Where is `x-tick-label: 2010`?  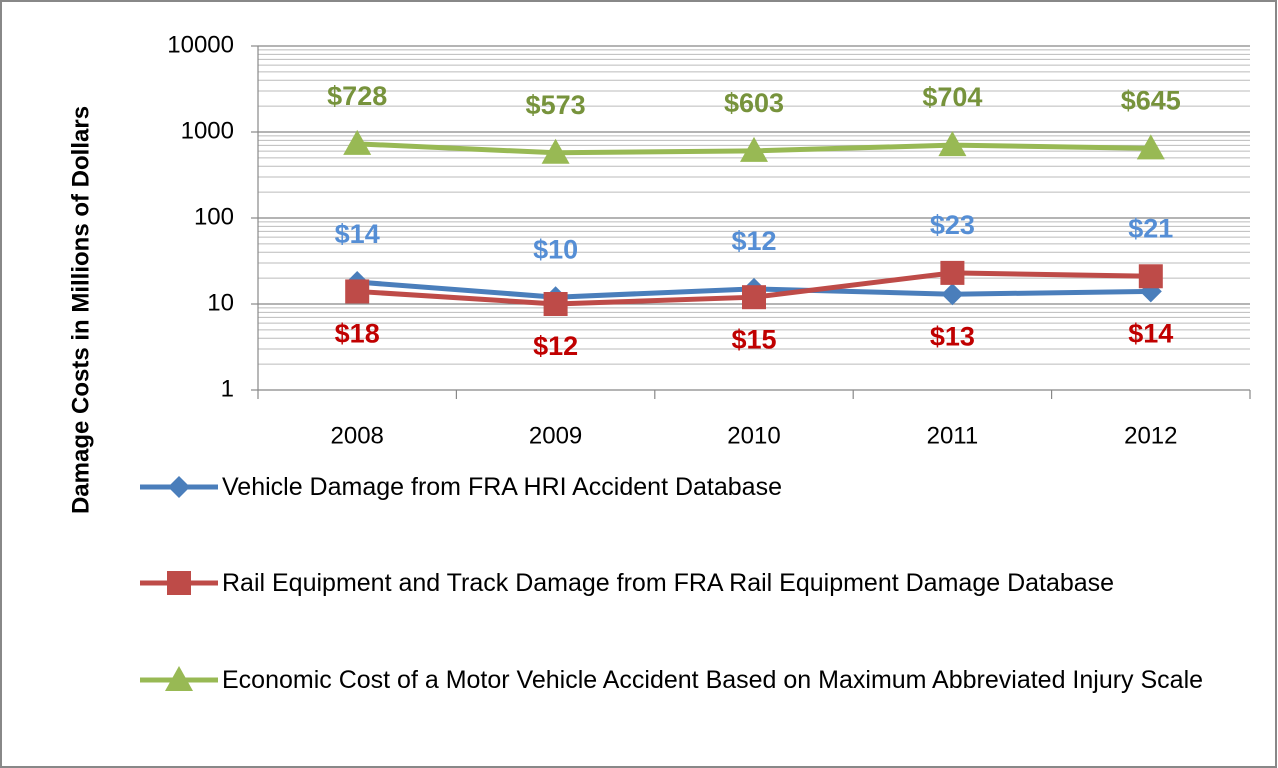 x-tick-label: 2010 is located at coordinates (753, 435).